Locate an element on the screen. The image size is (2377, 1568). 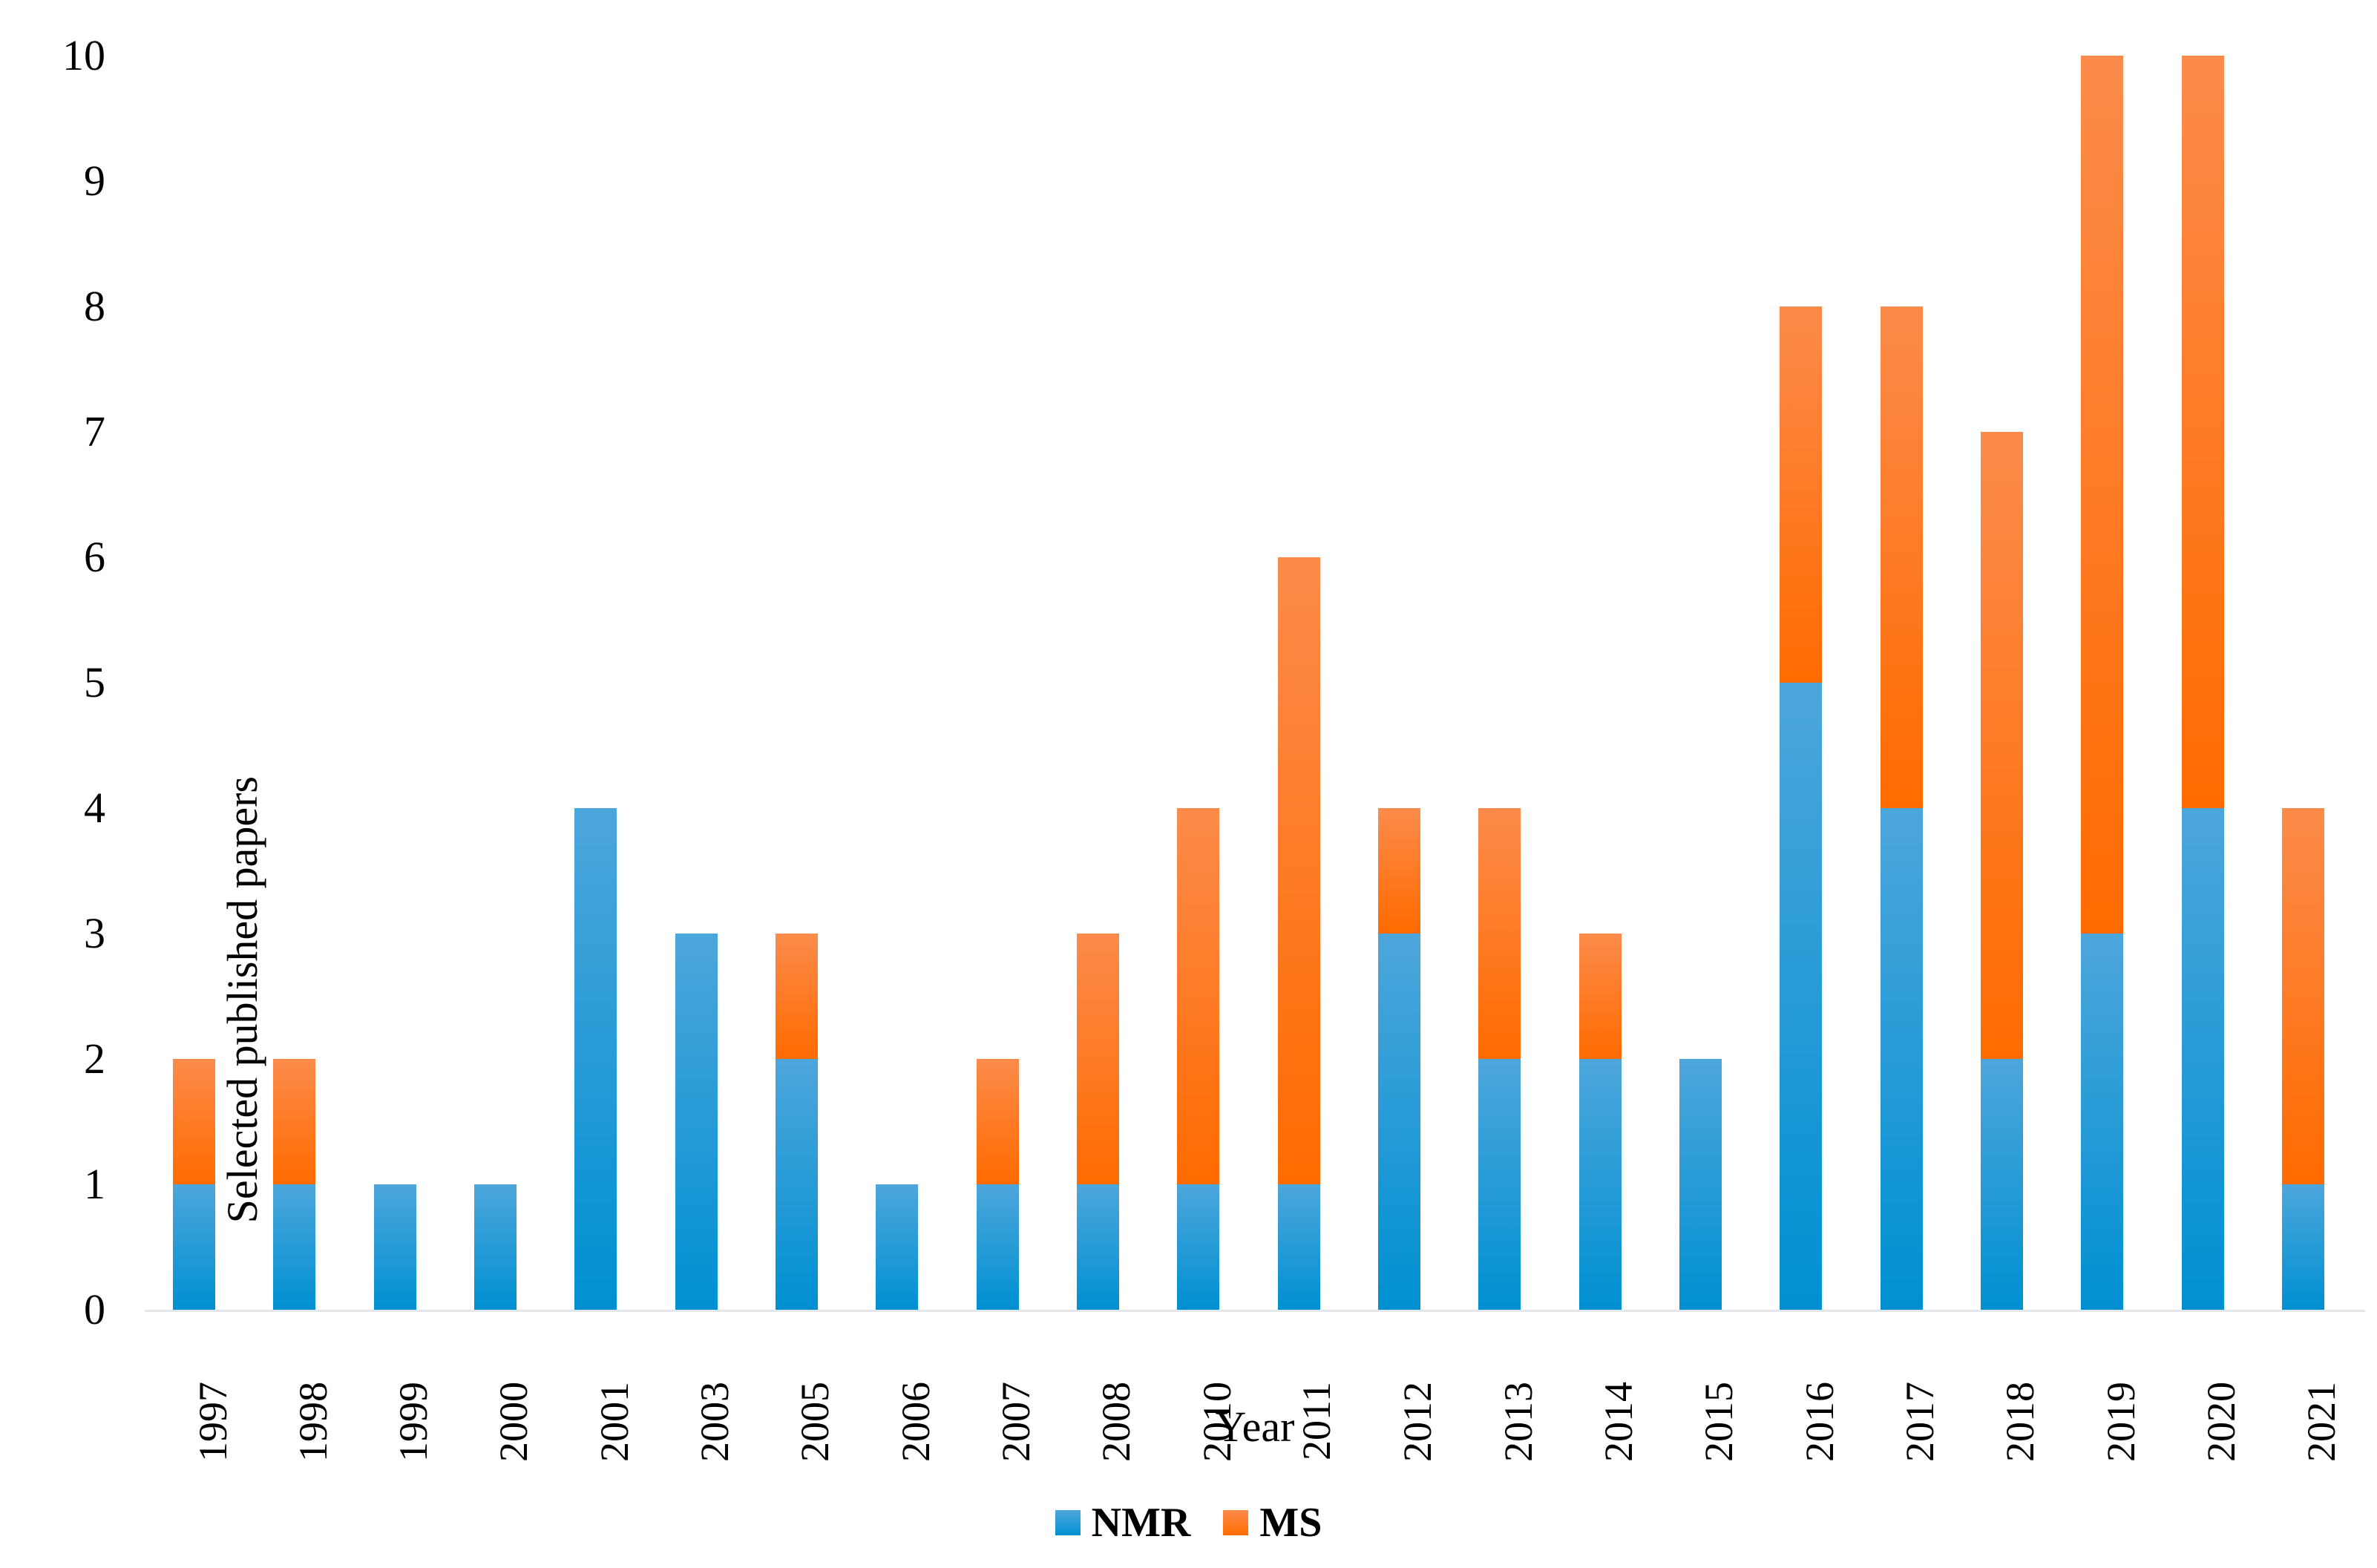
y-tick-label: 9 is located at coordinates (94, 181).